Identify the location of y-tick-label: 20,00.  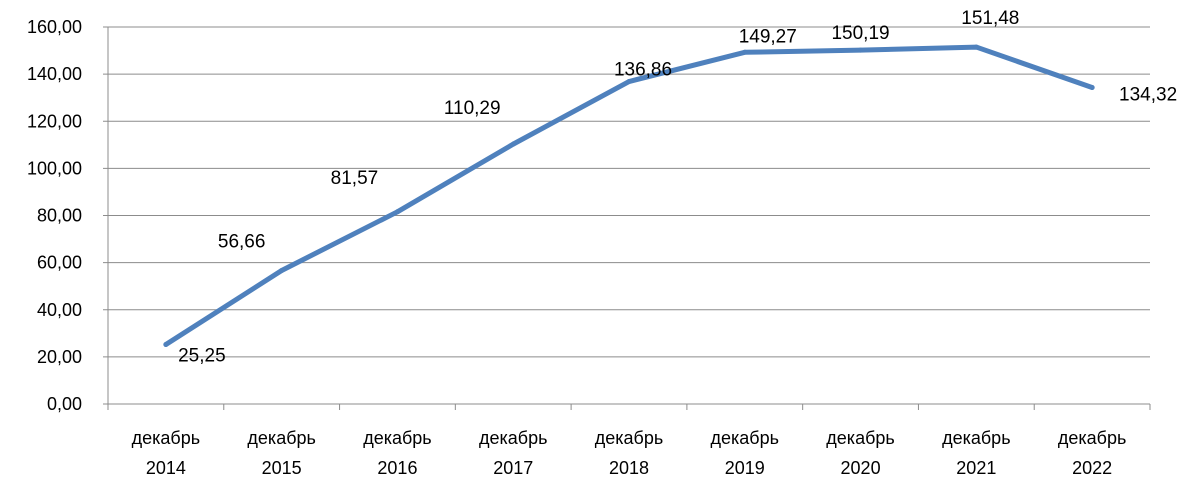
(59, 357).